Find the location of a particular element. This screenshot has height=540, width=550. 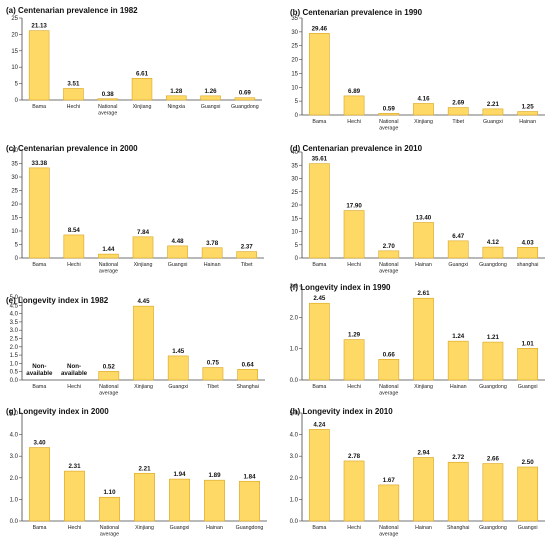

data-label-h-4: 2.94 is located at coordinates (423, 452).